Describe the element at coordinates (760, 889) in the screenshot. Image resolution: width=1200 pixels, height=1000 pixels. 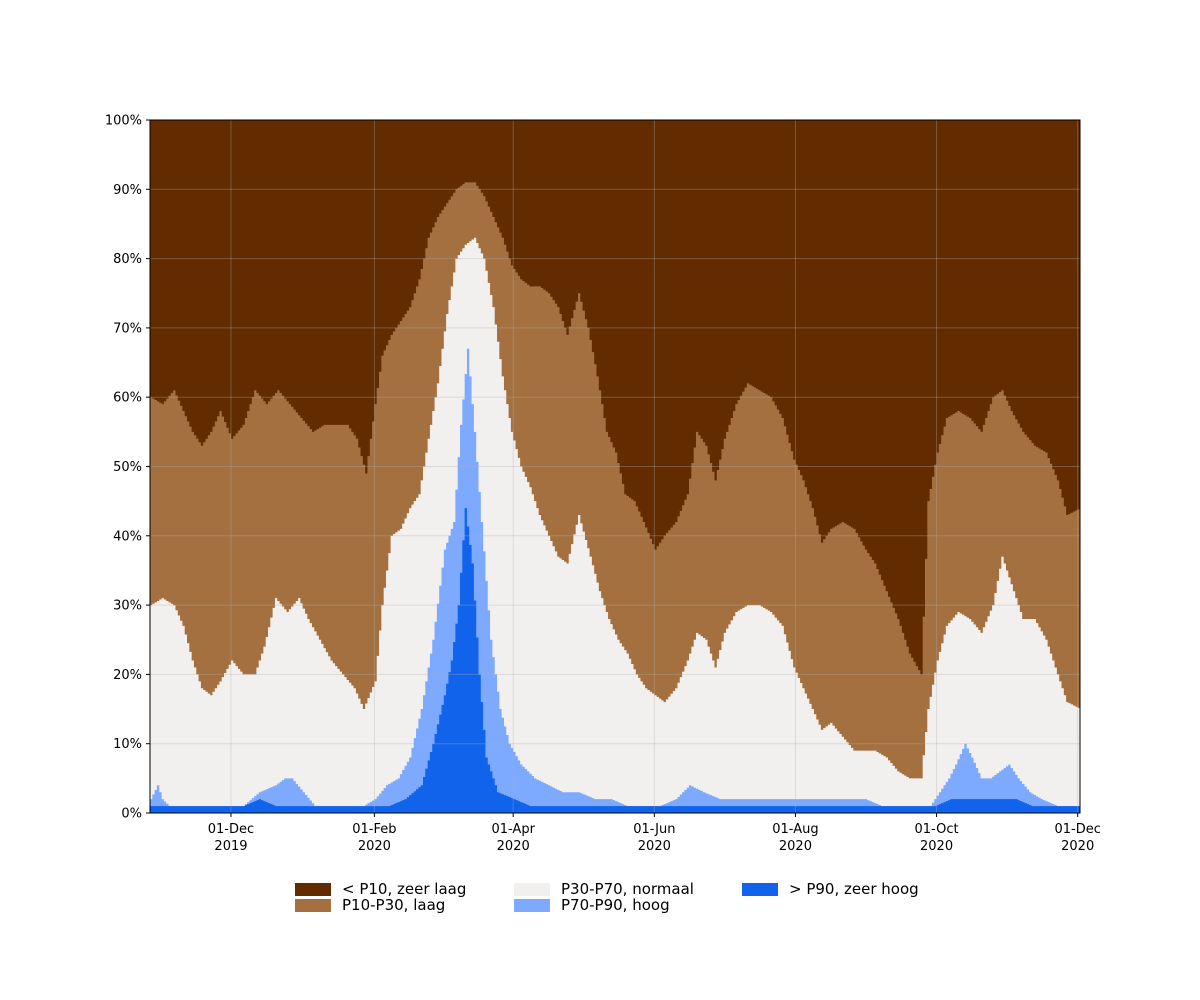
I see `legend-swatch-zeer-hoog` at that location.